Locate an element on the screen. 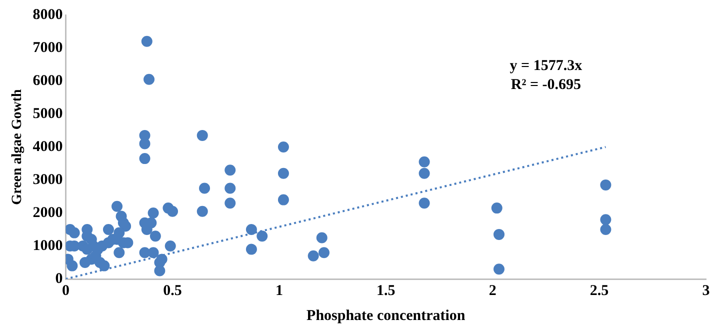 The width and height of the screenshot is (726, 329). x-tick-label: 1 is located at coordinates (279, 290).